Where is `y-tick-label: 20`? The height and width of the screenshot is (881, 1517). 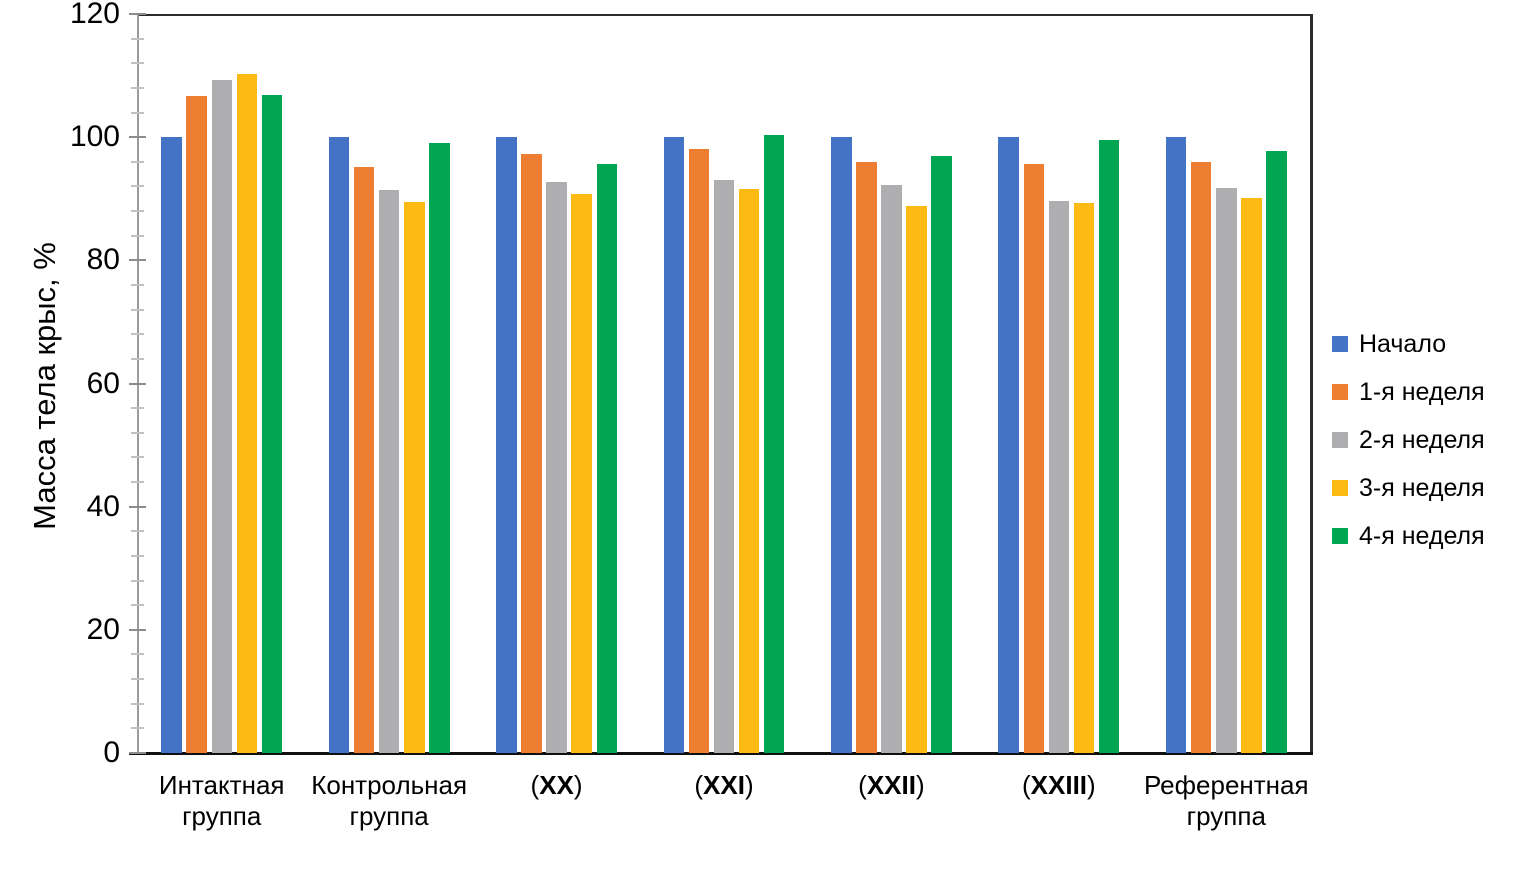
y-tick-label: 20 is located at coordinates (103, 629).